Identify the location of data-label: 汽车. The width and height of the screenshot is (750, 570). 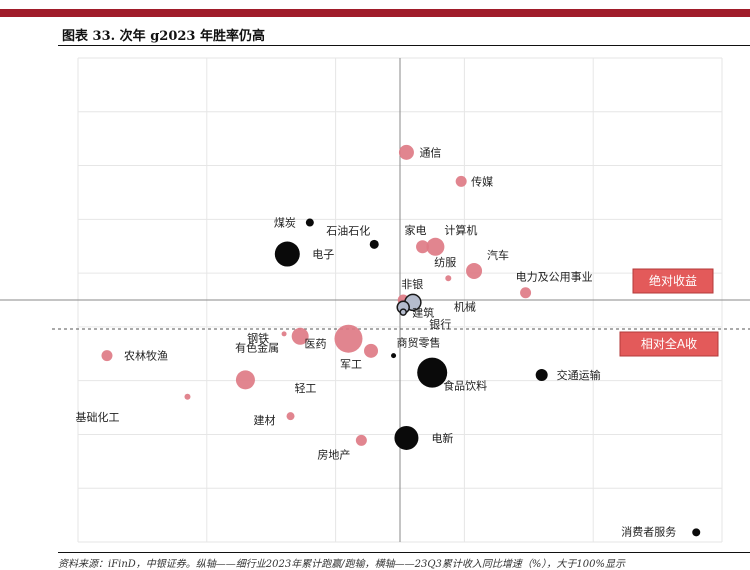
(498, 255).